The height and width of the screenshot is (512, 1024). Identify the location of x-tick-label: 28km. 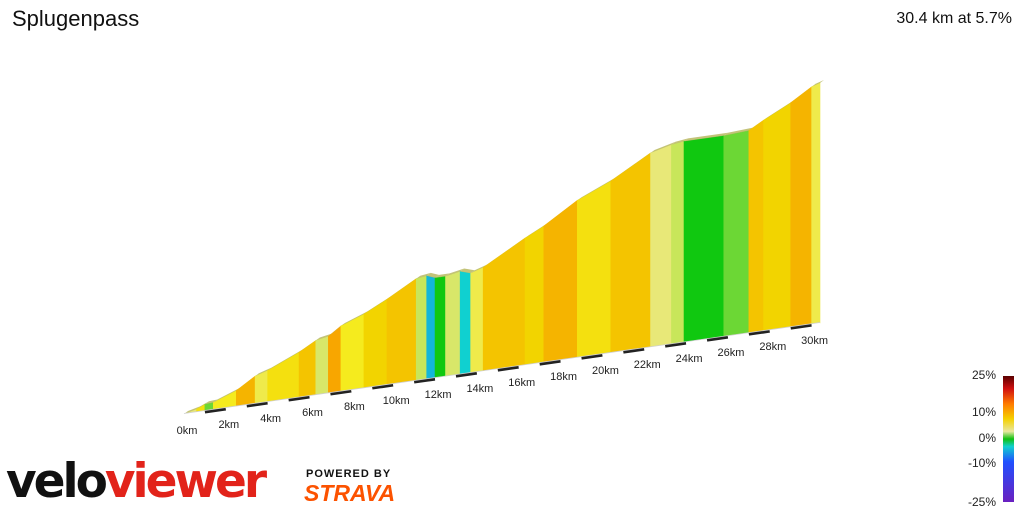
(772, 347).